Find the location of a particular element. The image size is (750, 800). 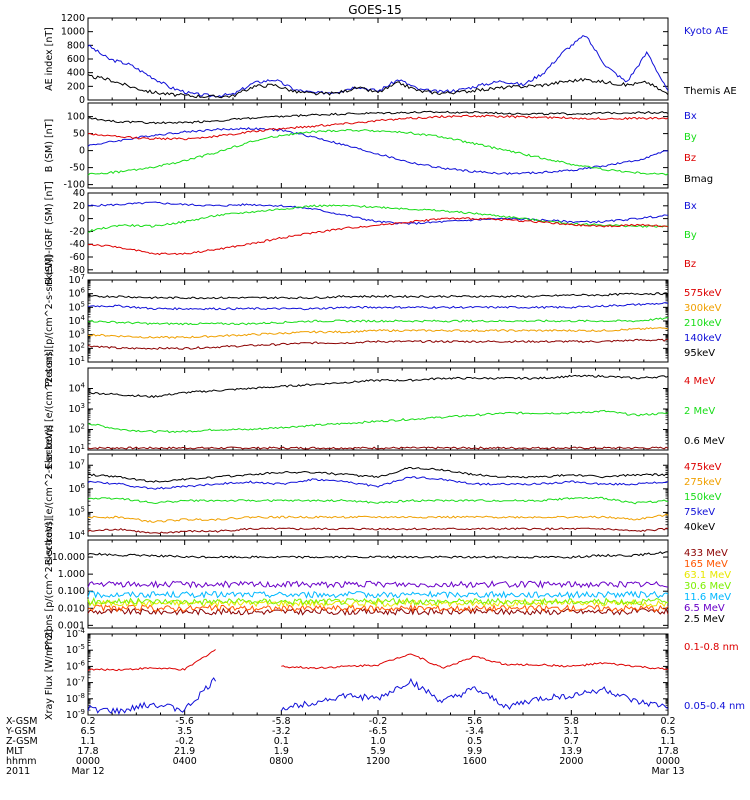

y-tick-label: 10⁴ is located at coordinates (76, 535).